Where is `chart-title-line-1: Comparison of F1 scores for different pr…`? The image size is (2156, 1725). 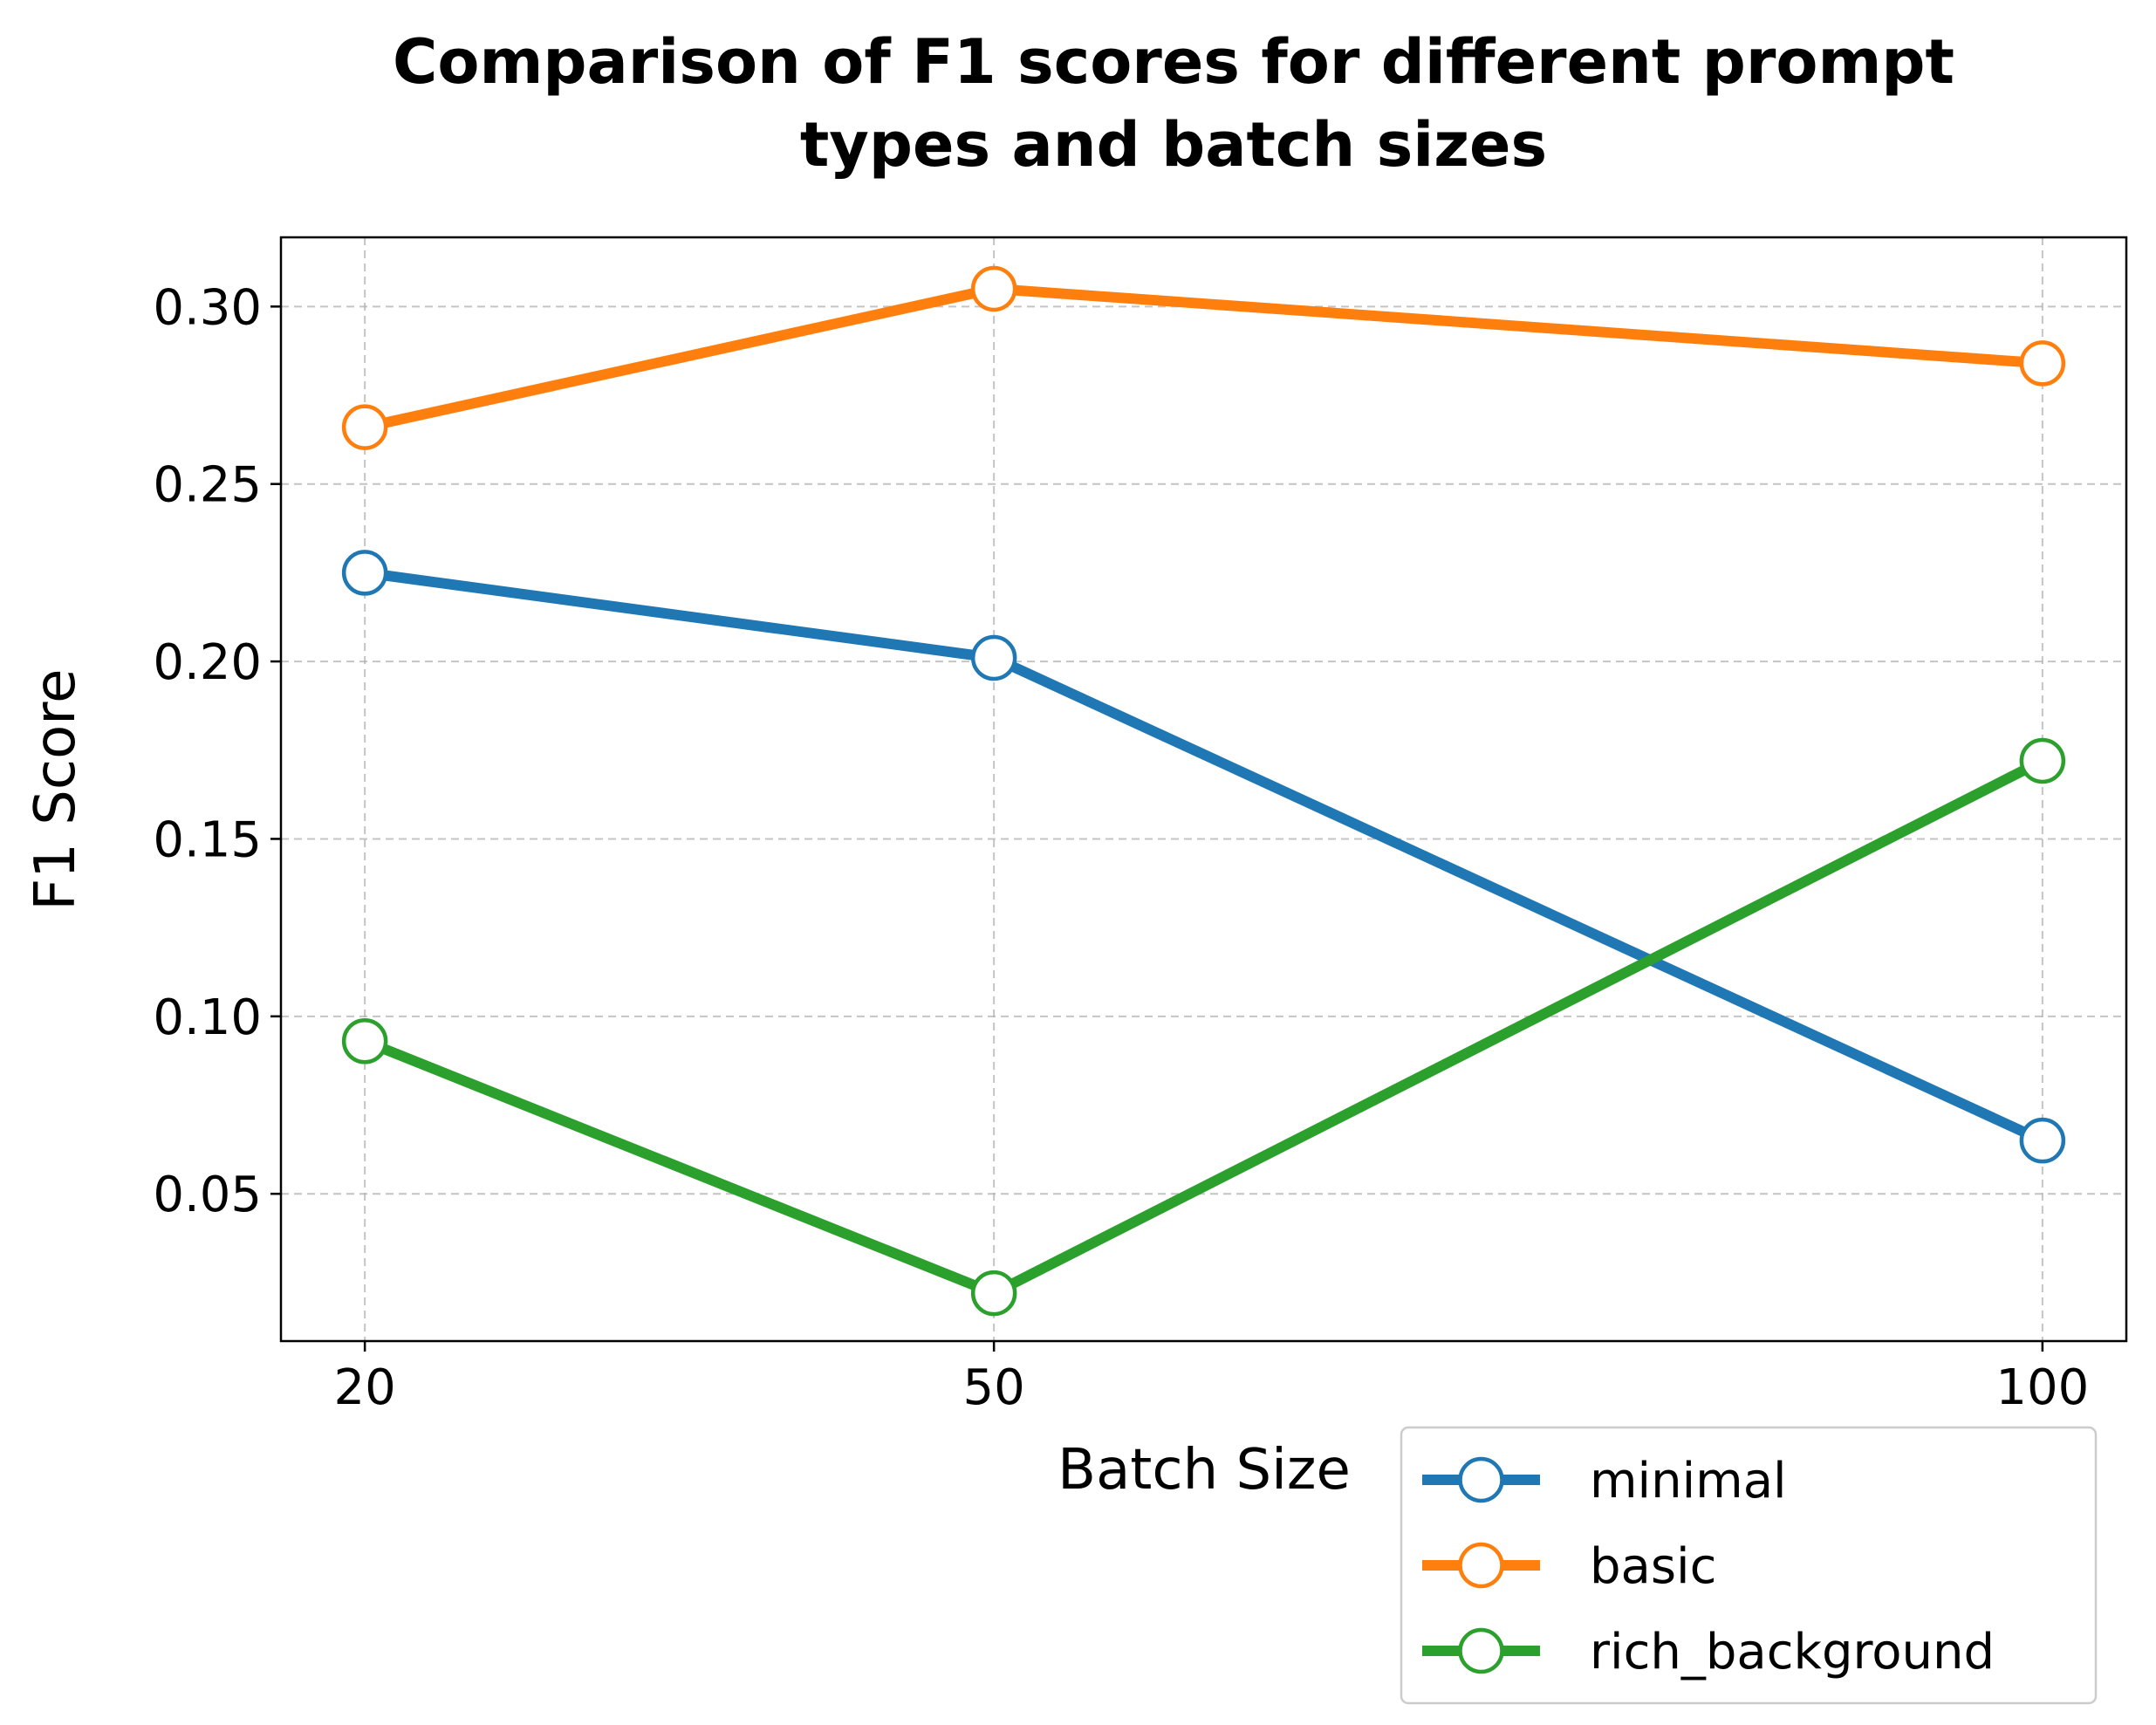 chart-title-line-1: Comparison of F1 scores for different pr… is located at coordinates (1173, 62).